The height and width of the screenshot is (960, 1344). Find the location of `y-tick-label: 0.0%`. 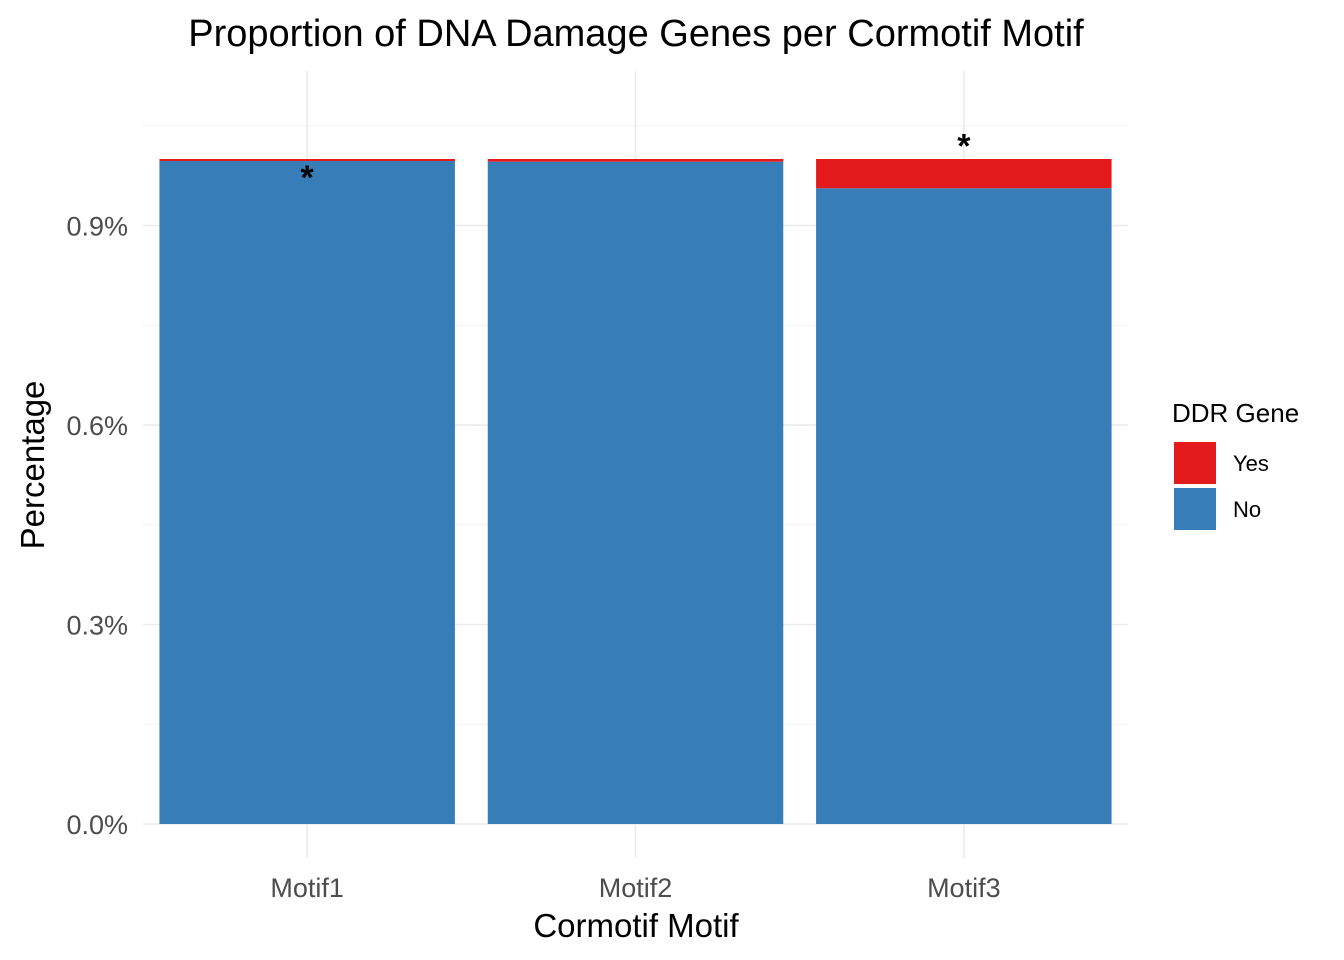

y-tick-label: 0.0% is located at coordinates (97, 825).